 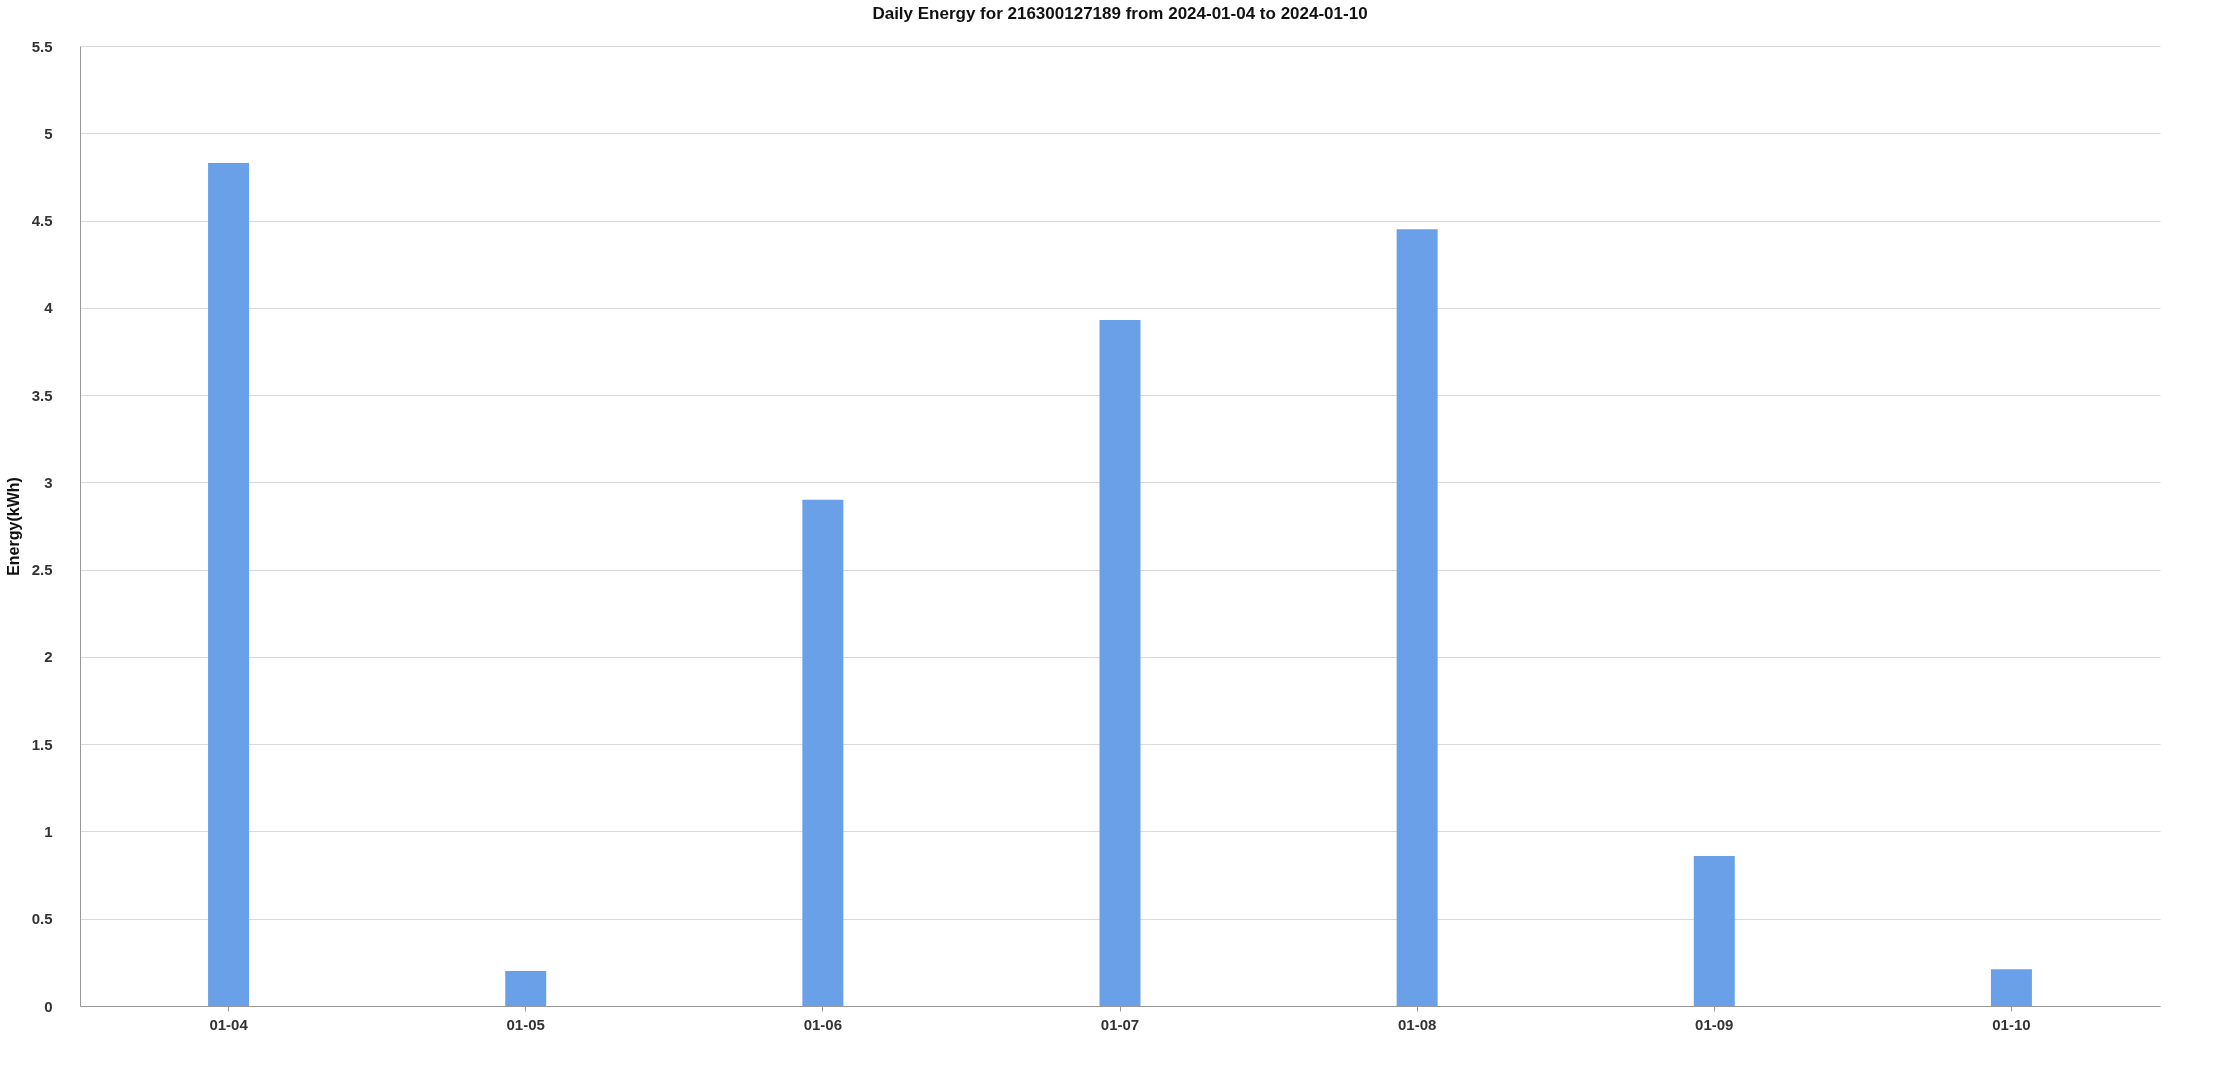 What do you see at coordinates (48, 1006) in the screenshot?
I see `y-tick-label: 0` at bounding box center [48, 1006].